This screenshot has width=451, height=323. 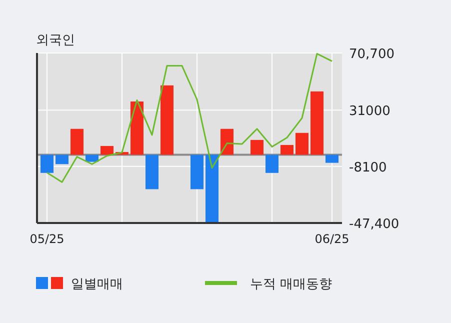 What do you see at coordinates (368, 168) in the screenshot?
I see `y-tick-label: -8100` at bounding box center [368, 168].